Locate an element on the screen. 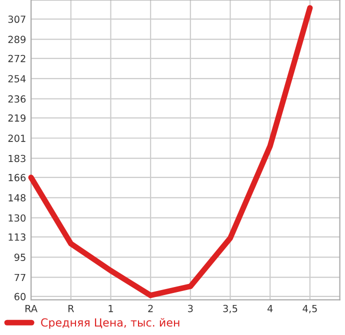  y-tick-label: 166 is located at coordinates (17, 178).